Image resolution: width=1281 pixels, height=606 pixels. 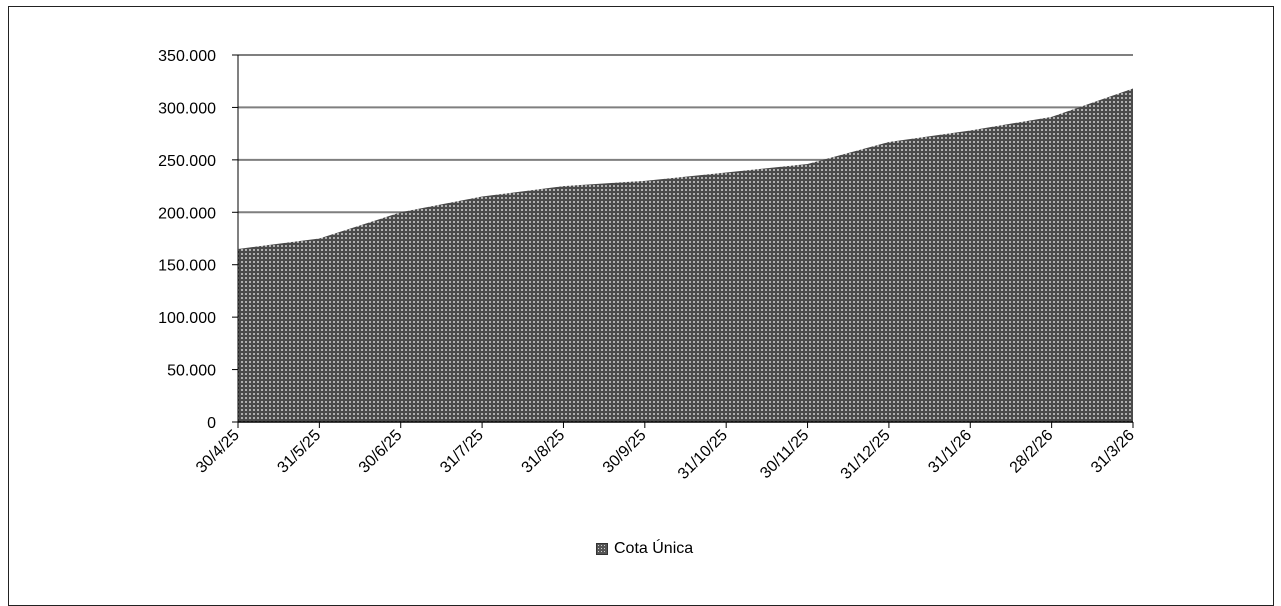 What do you see at coordinates (1113, 452) in the screenshot?
I see `x-tick-label: 31/3/26` at bounding box center [1113, 452].